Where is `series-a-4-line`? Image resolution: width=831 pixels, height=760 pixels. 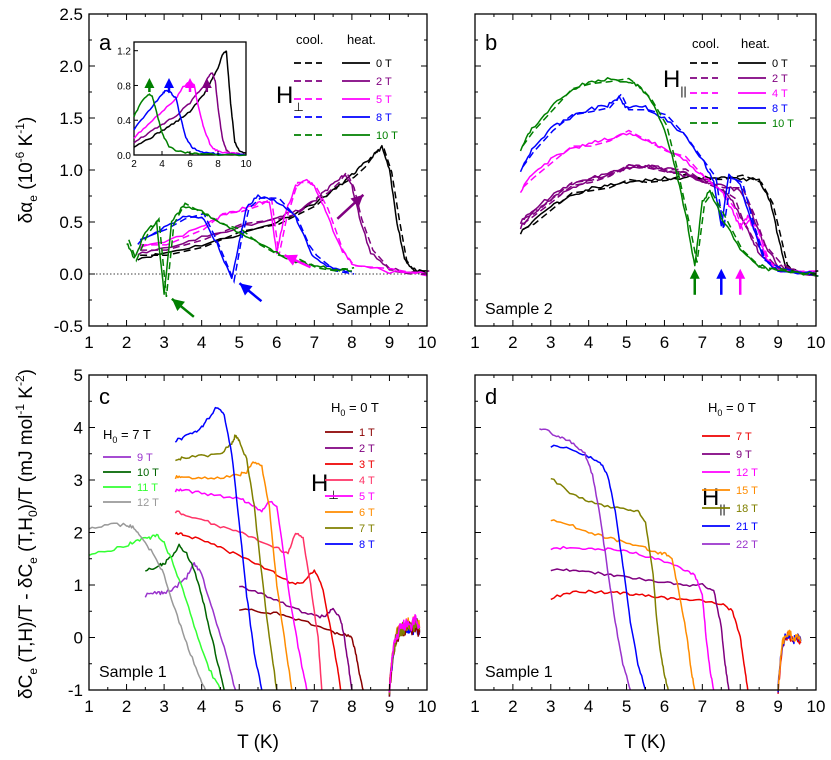
series-a-4-line is located at coordinates (239, 250).